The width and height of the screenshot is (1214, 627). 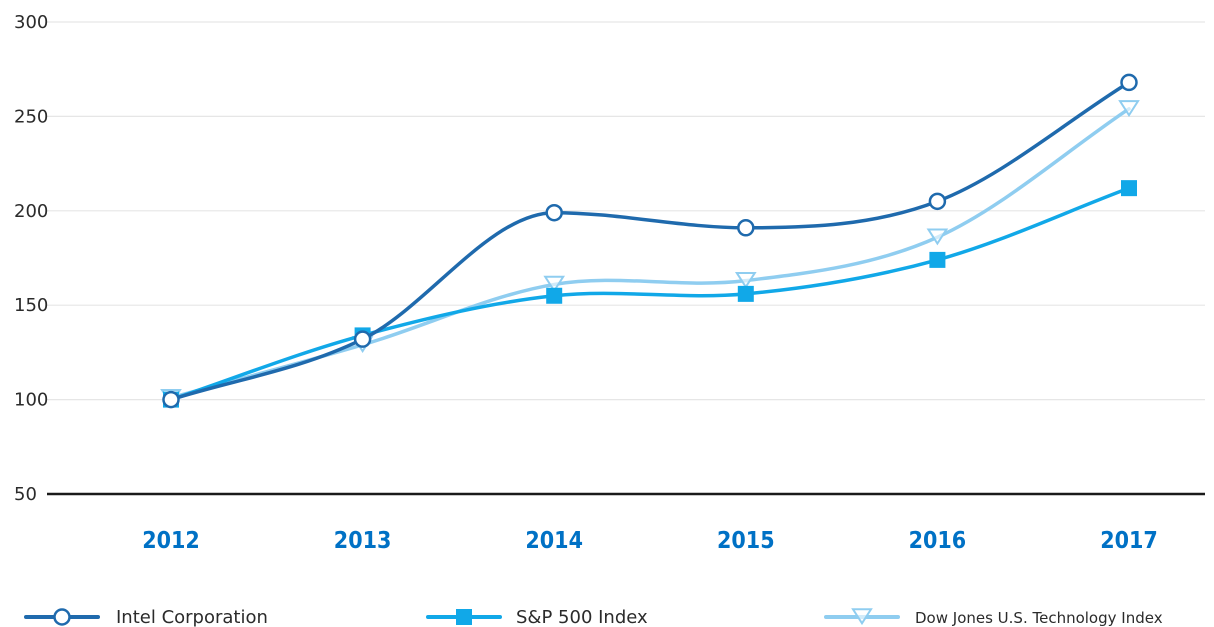 I want to click on y-tick-label: 300, so click(x=31, y=22).